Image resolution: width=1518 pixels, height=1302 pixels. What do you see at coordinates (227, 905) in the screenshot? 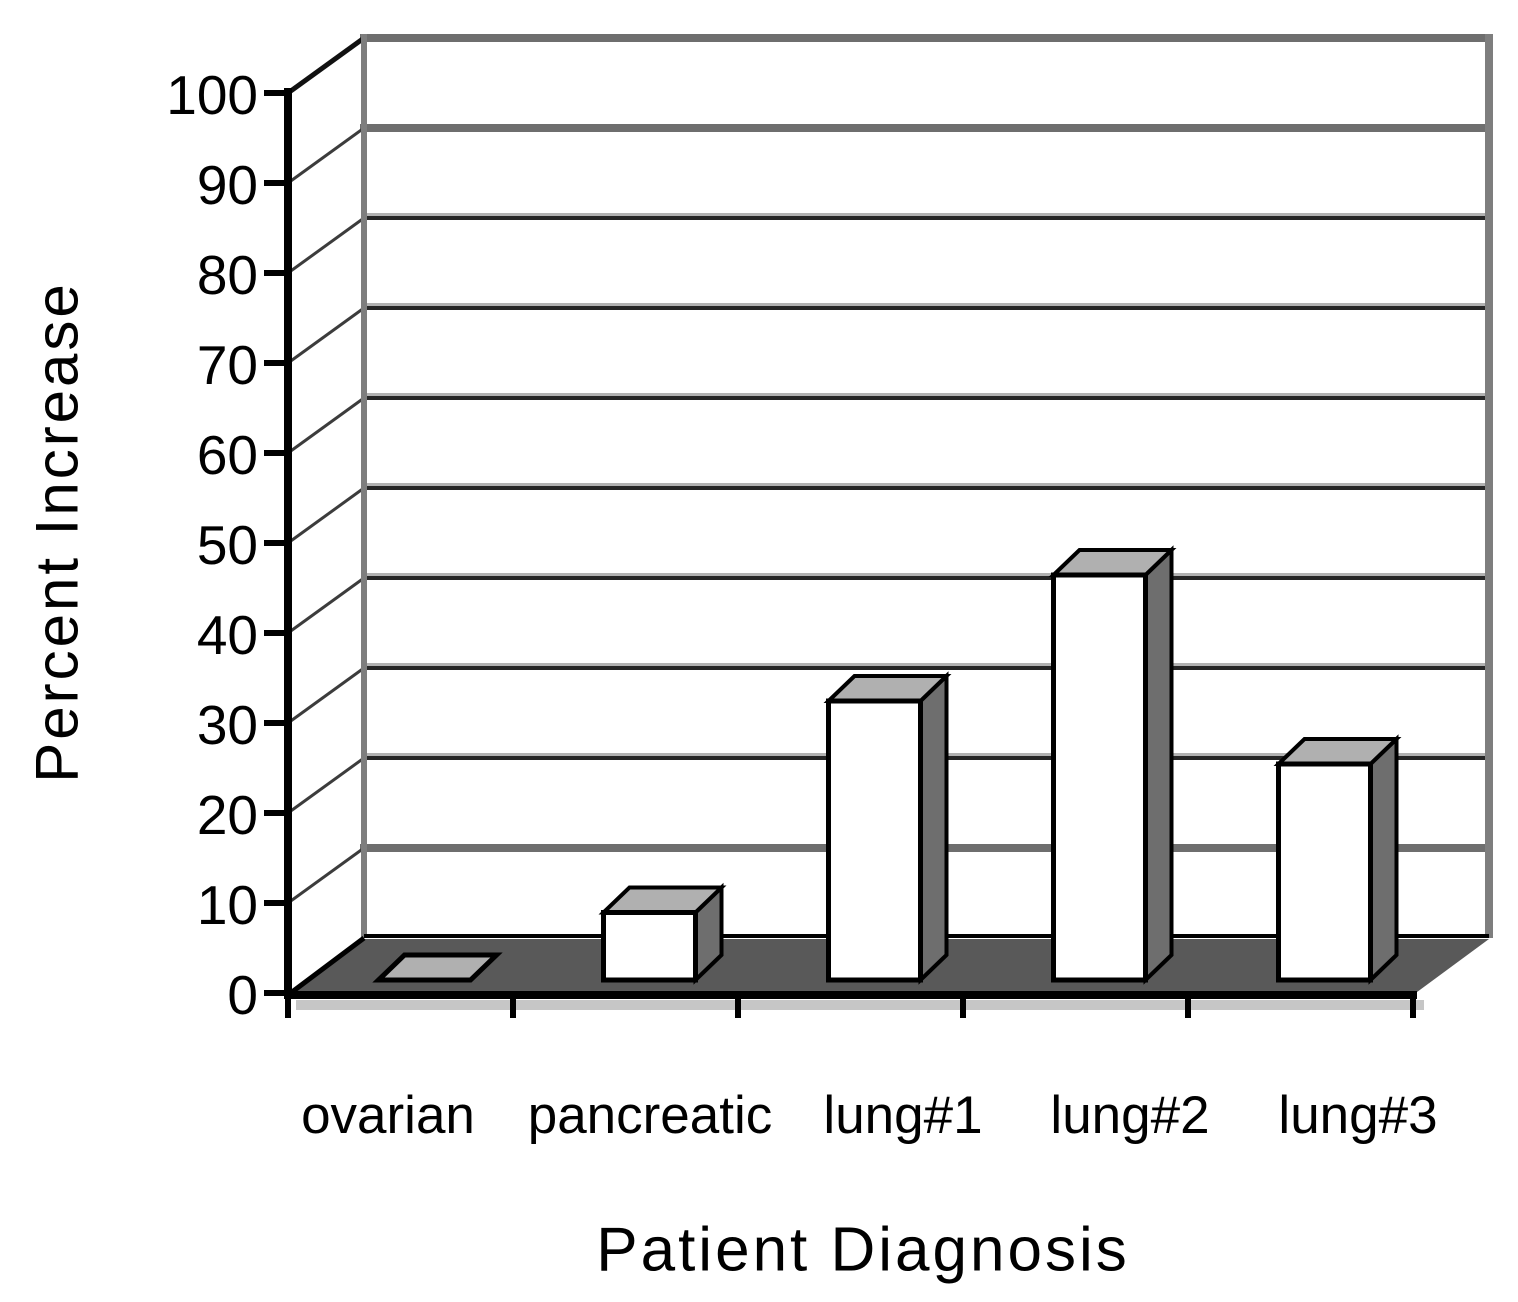
I see `y-tick-label-10: 10` at bounding box center [227, 905].